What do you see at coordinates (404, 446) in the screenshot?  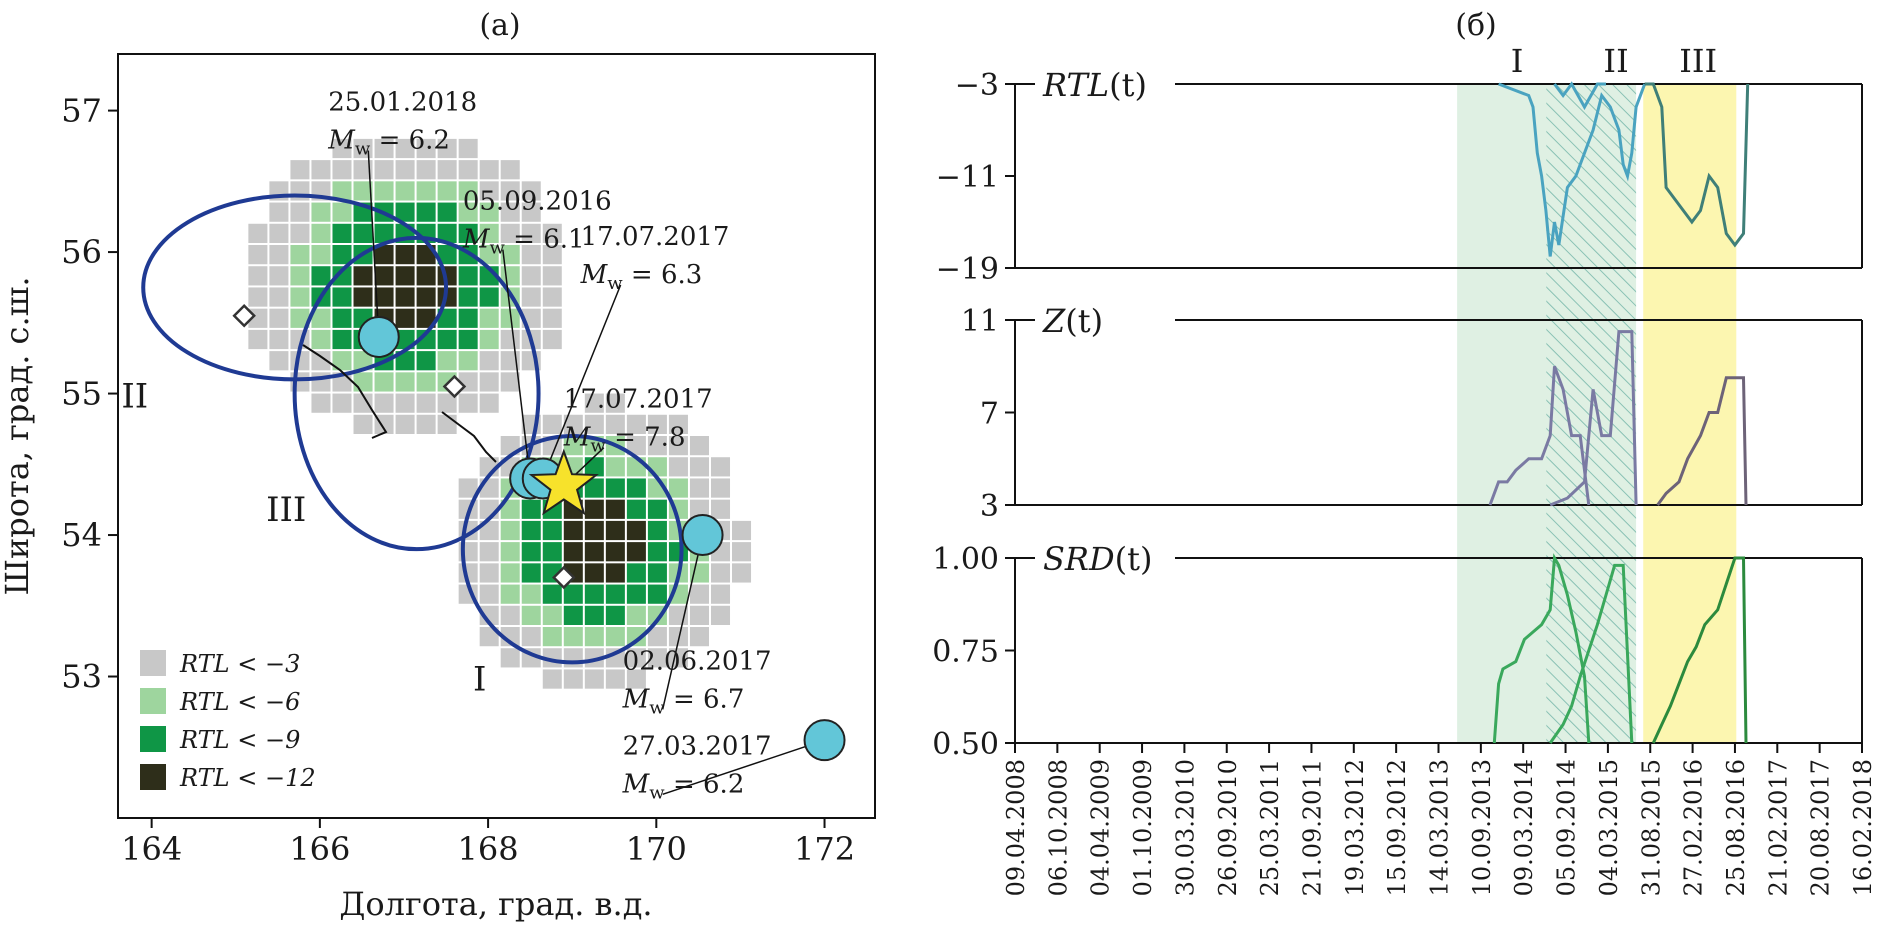 I see `diamond-markers` at bounding box center [404, 446].